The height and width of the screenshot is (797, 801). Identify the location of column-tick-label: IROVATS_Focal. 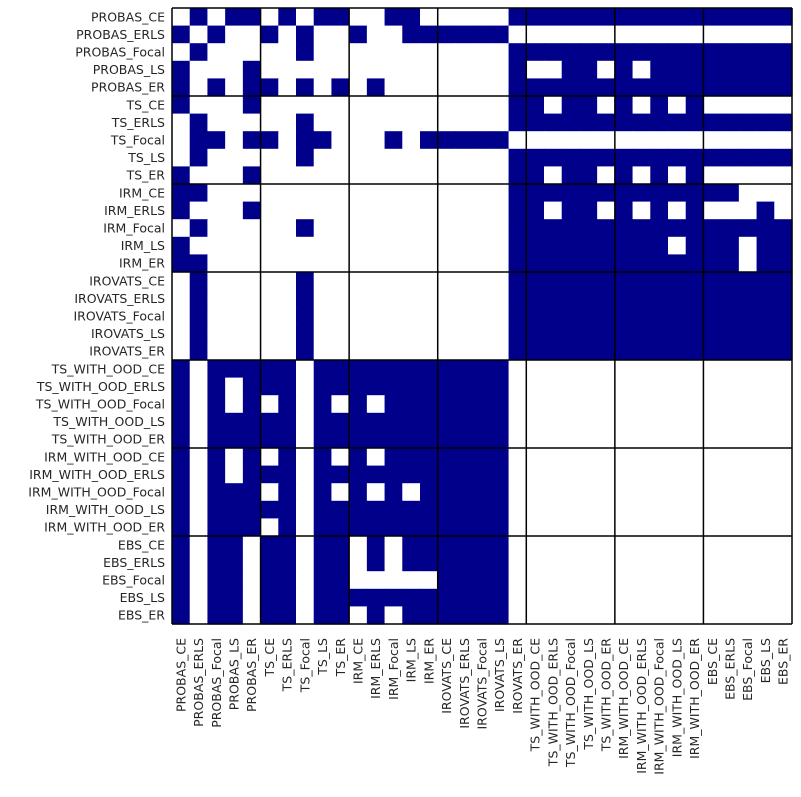
(482, 684).